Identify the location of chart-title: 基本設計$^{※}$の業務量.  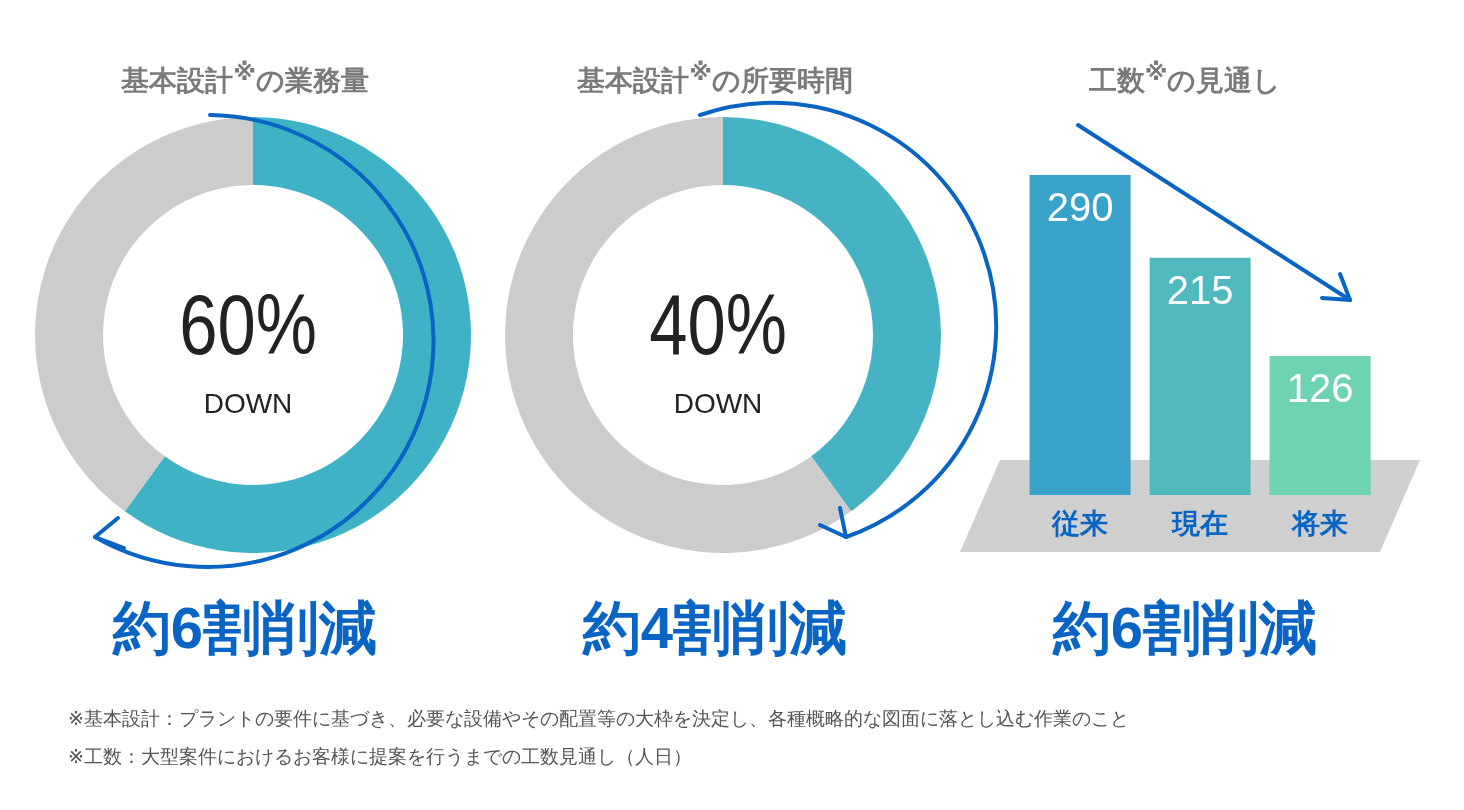
(245, 78).